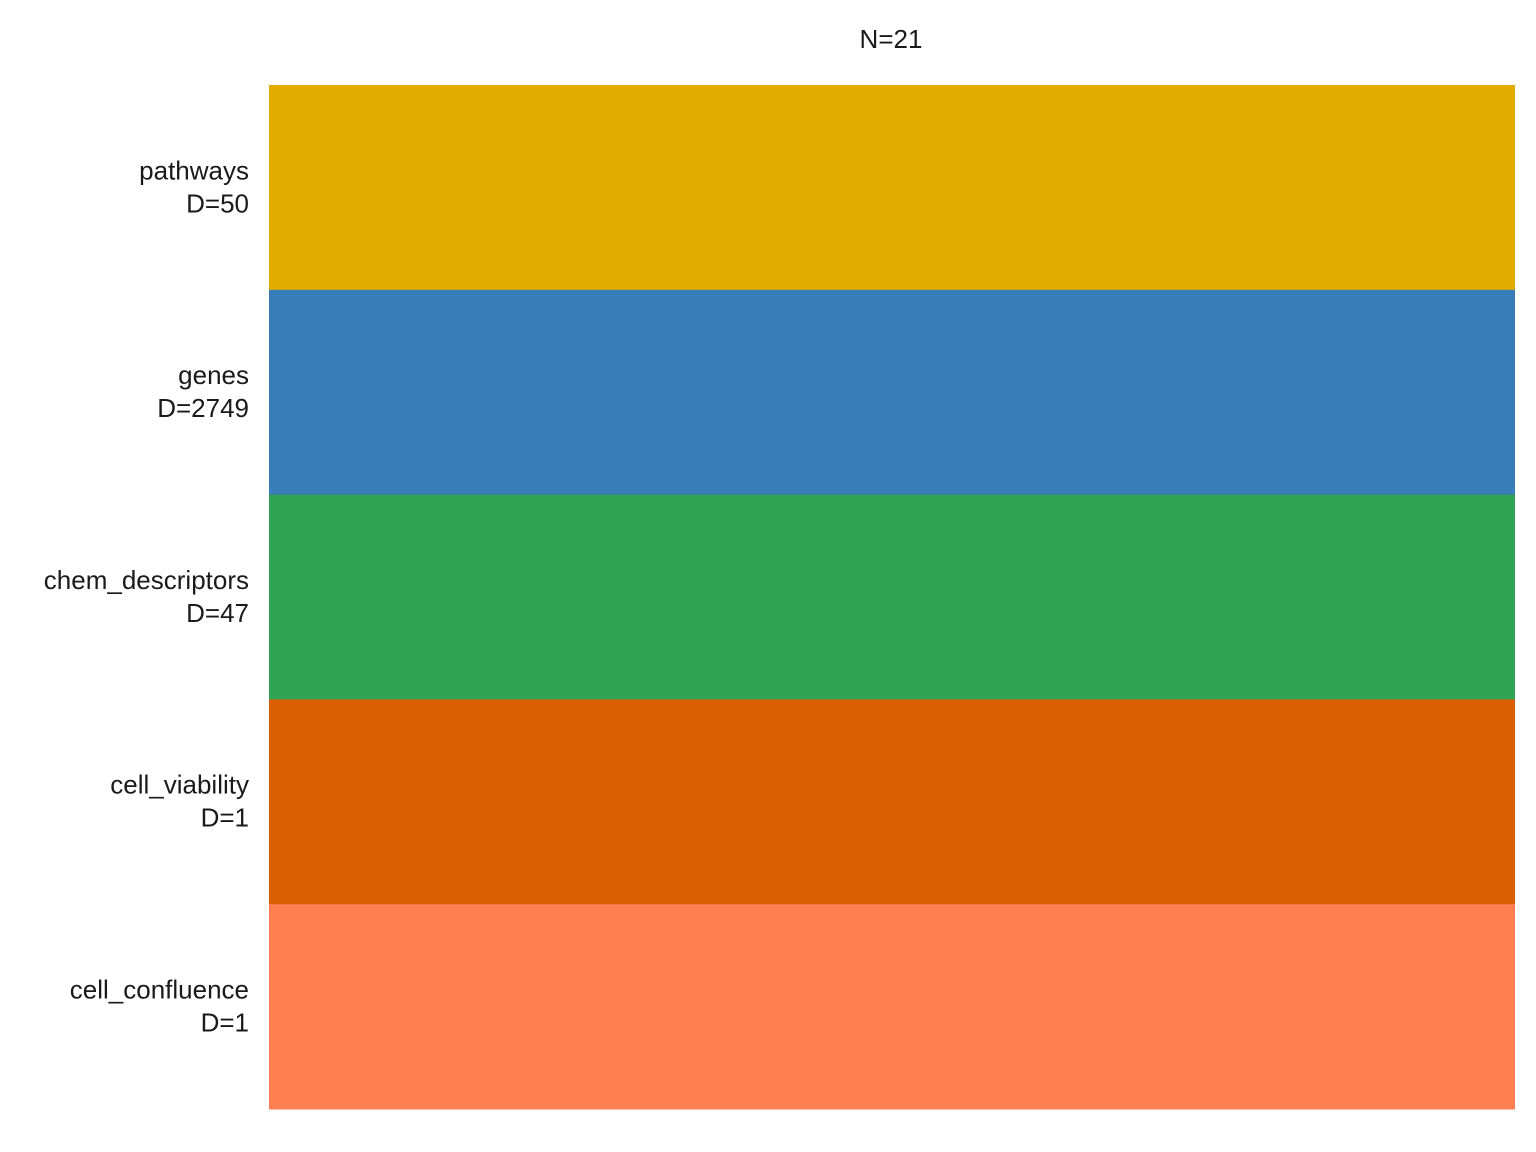 The height and width of the screenshot is (1152, 1536). I want to click on view-name: cell_viability, so click(179, 785).